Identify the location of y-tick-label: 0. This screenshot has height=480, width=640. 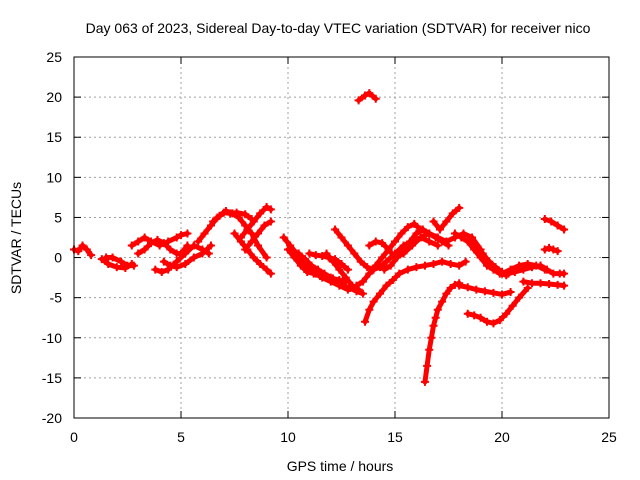
(58, 258).